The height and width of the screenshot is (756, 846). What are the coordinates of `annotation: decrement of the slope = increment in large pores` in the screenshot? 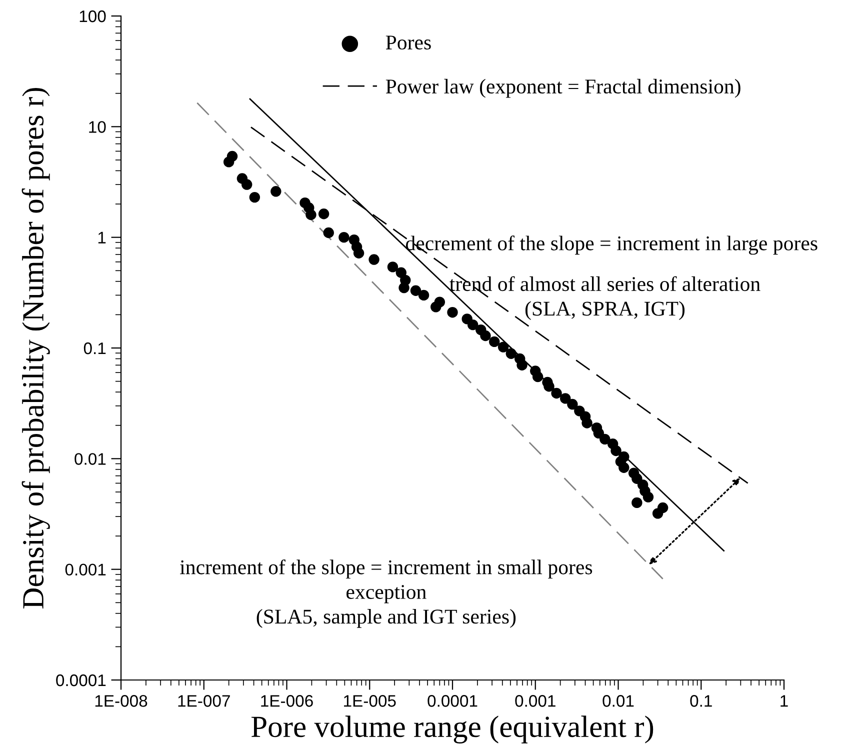 It's located at (612, 245).